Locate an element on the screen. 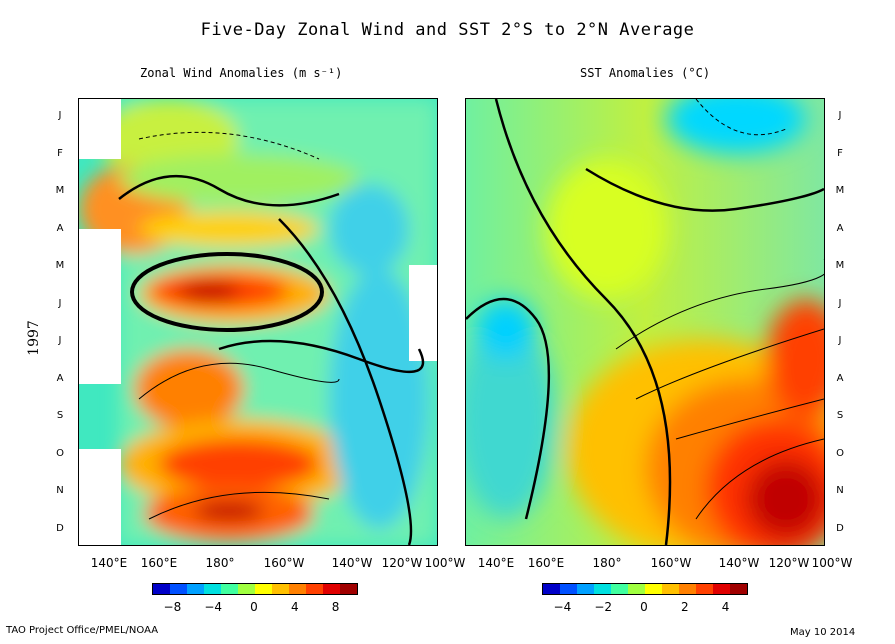 The width and height of the screenshot is (895, 644). sst-panel-title: SST Anomalies (°C) is located at coordinates (645, 73).